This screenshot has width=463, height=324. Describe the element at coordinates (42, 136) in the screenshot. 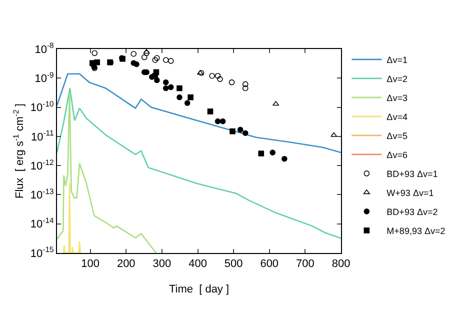

I see `y-tick-label: 10$^{-11}$` at that location.